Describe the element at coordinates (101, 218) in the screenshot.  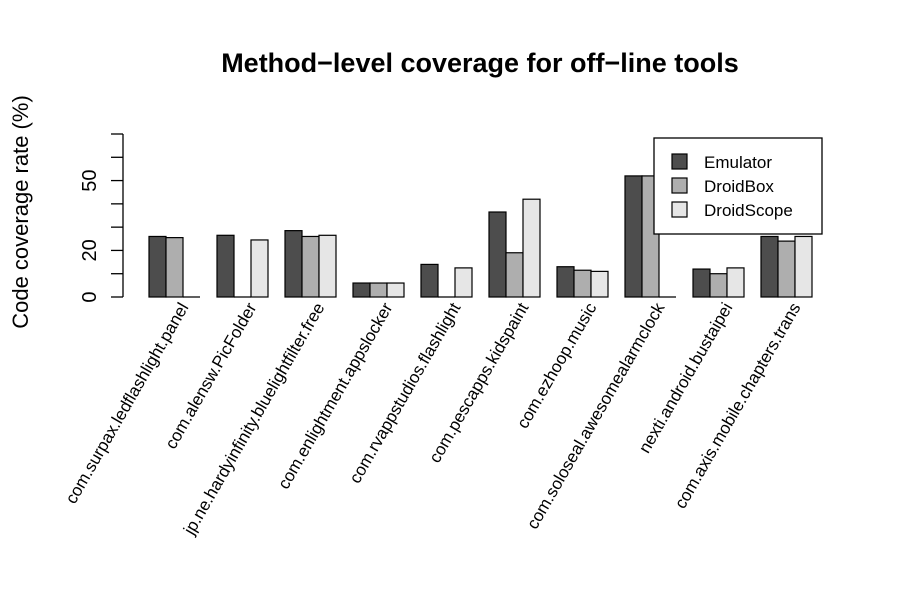
I see `y-axis: 0 20 50` at that location.